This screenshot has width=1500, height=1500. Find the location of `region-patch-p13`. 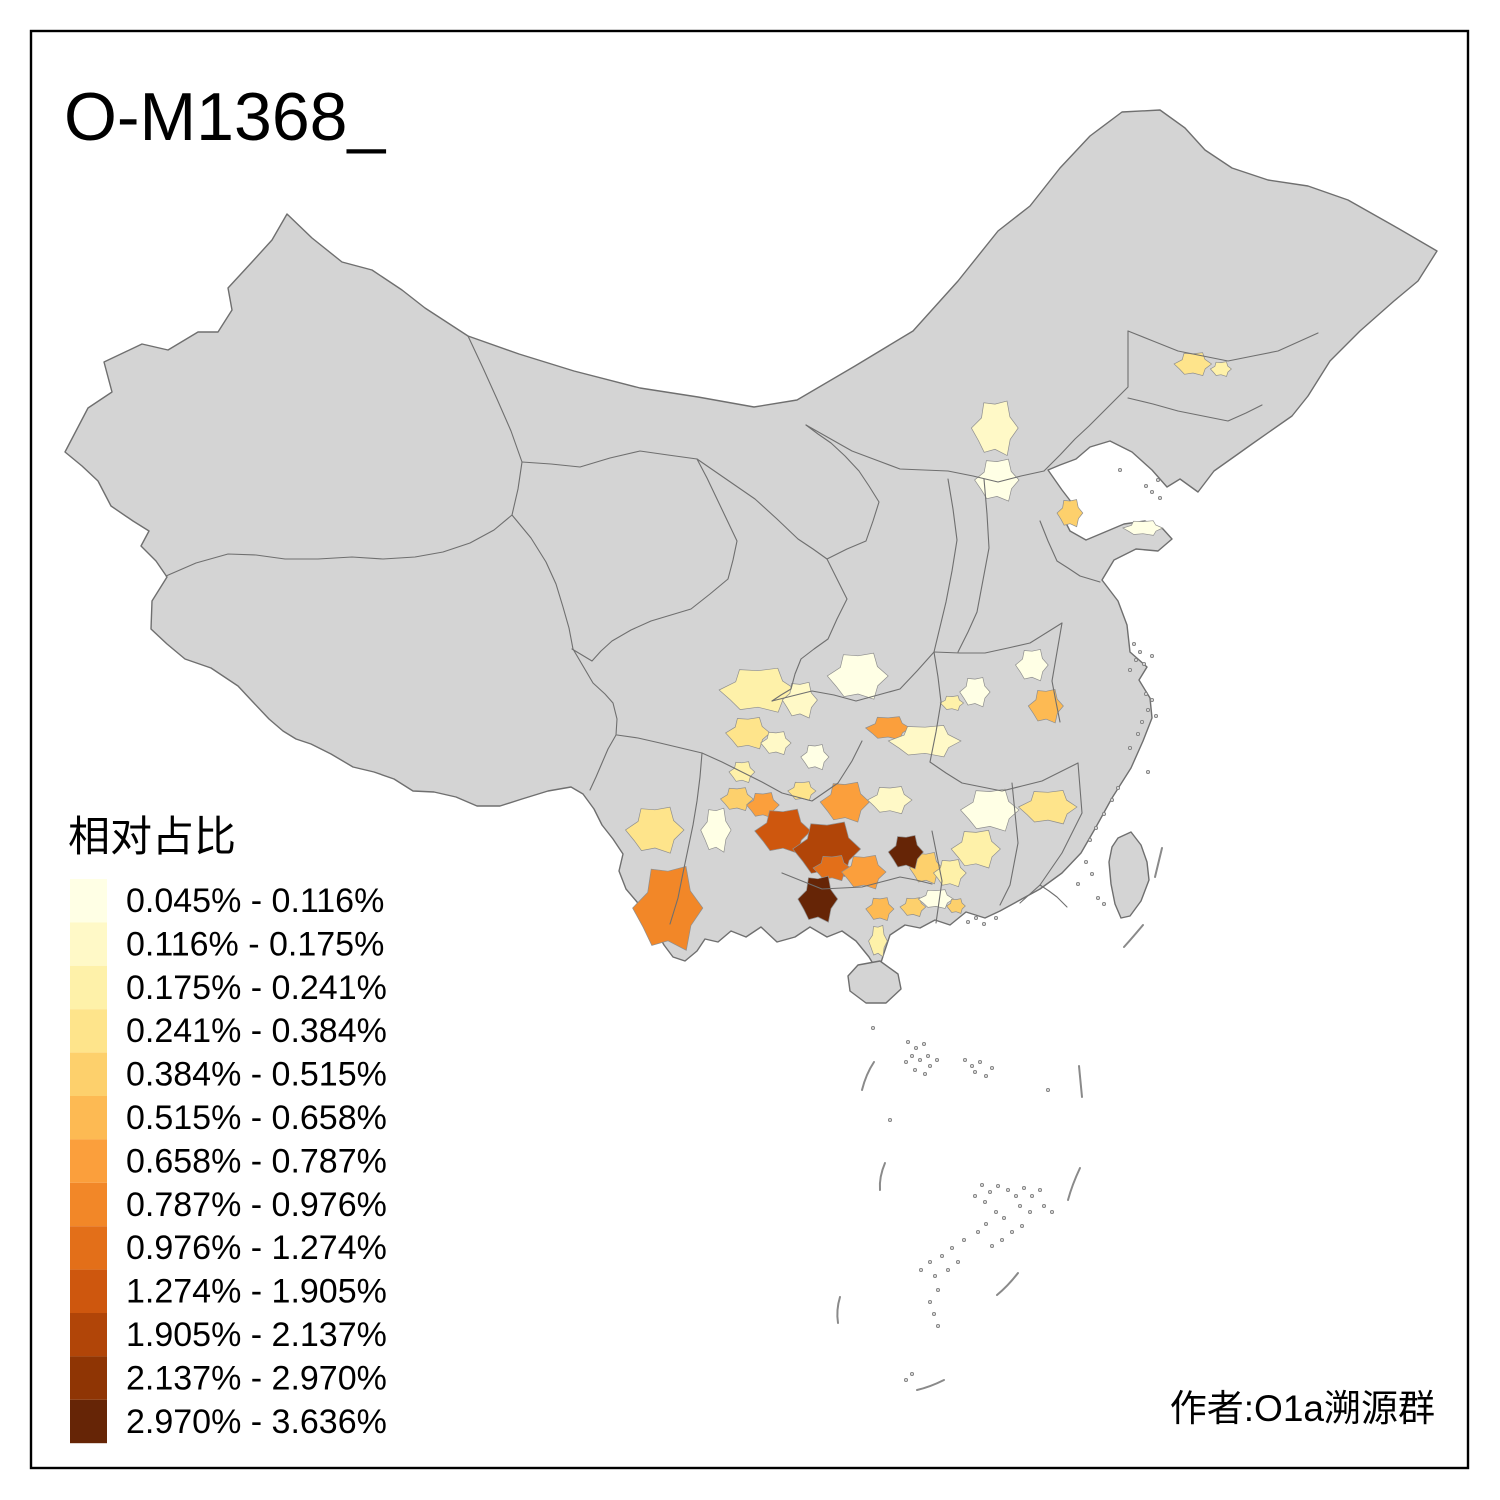

region-patch-p13 is located at coordinates (748, 733).